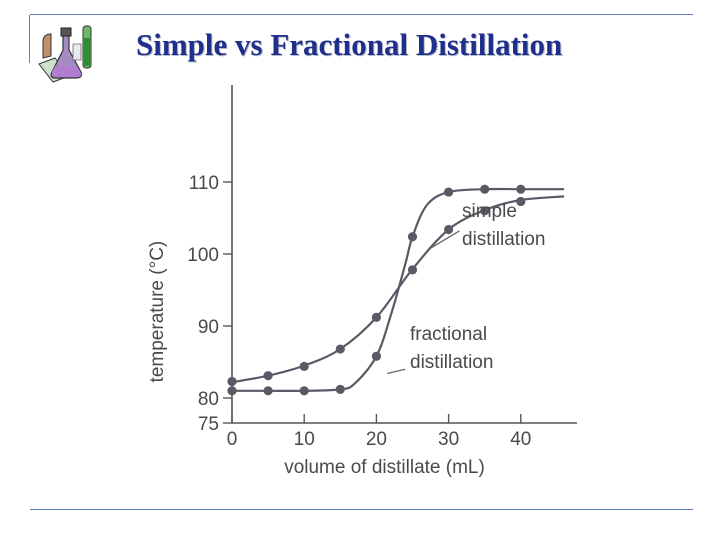  What do you see at coordinates (520, 439) in the screenshot?
I see `x-tick-label-40: 40` at bounding box center [520, 439].